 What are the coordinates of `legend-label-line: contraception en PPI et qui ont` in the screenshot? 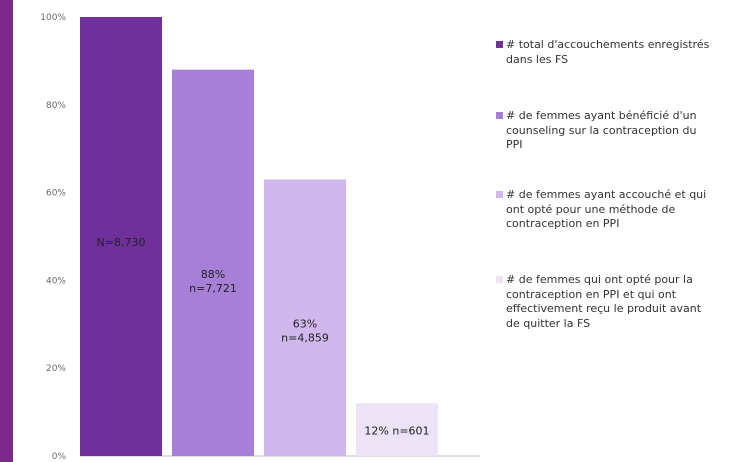 It's located at (591, 294).